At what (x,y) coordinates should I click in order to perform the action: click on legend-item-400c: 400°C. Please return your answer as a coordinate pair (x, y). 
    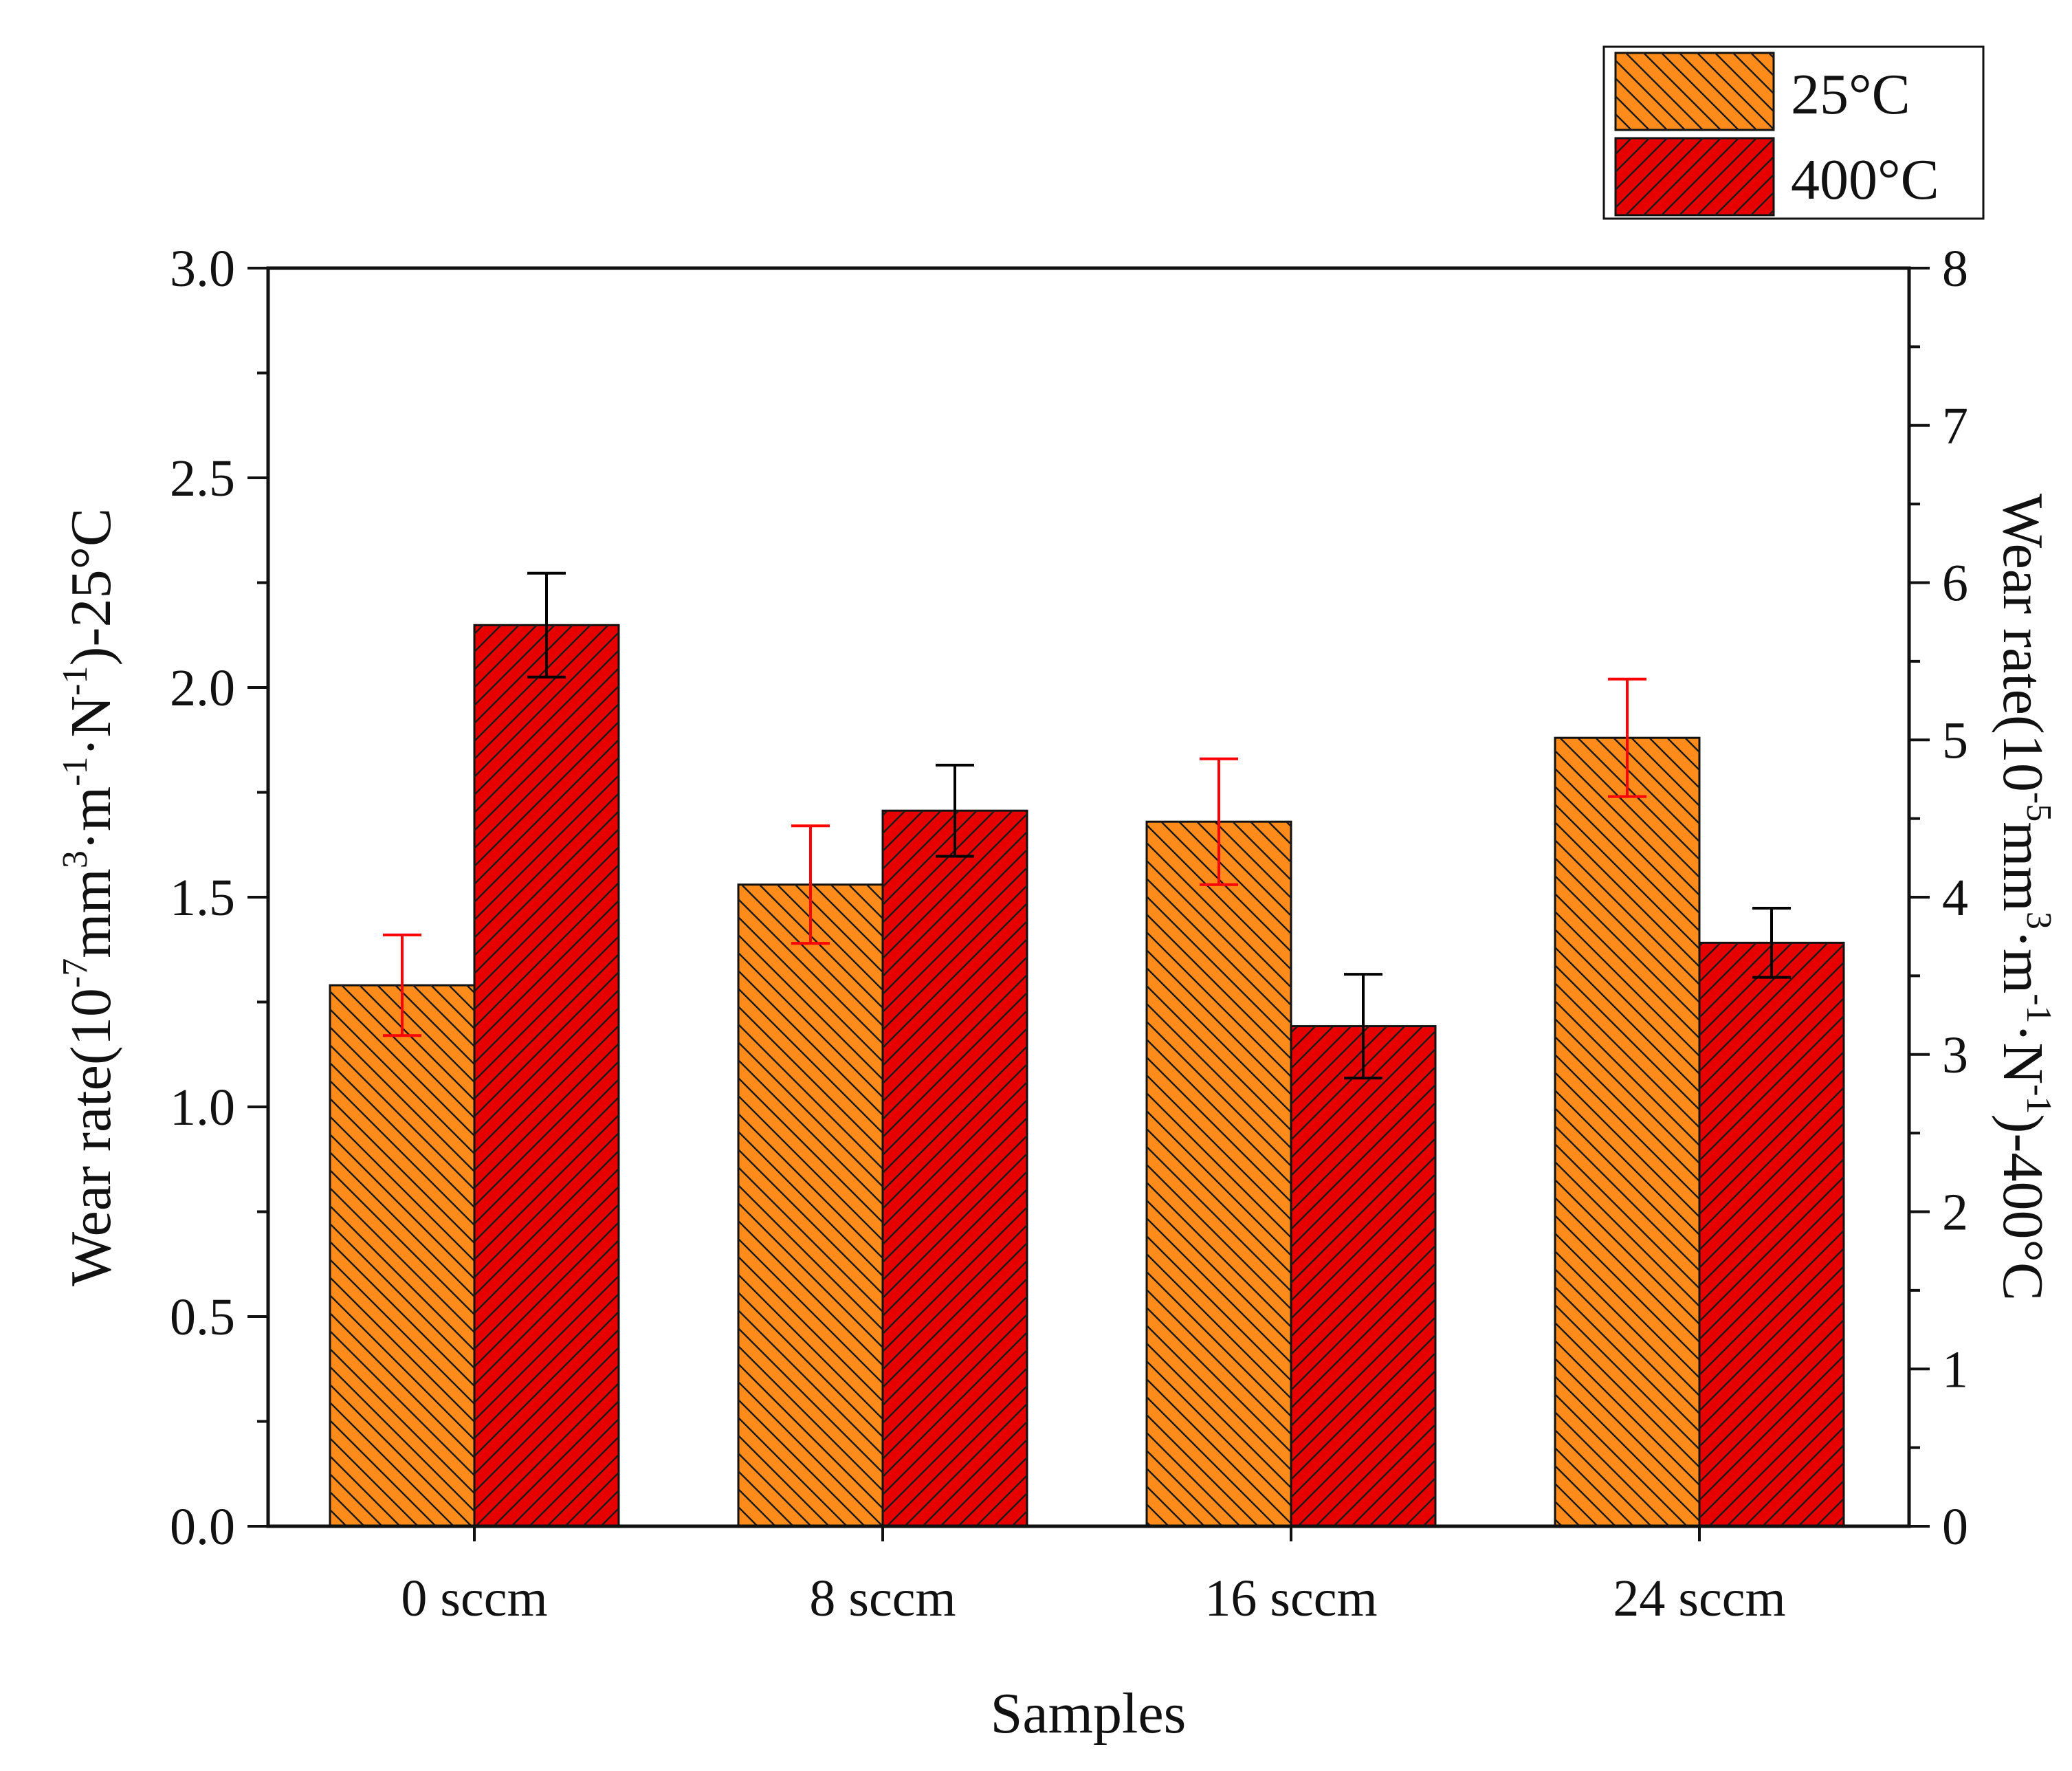
    Looking at the image, I should click on (1776, 177).